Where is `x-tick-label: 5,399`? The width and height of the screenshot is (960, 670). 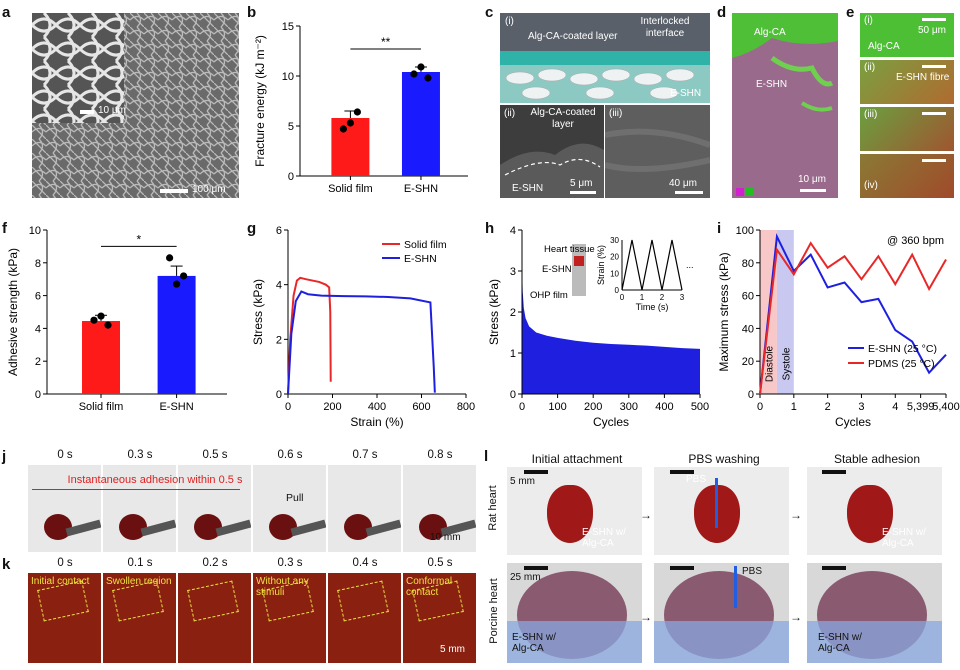 x-tick-label: 5,399 is located at coordinates (921, 407).